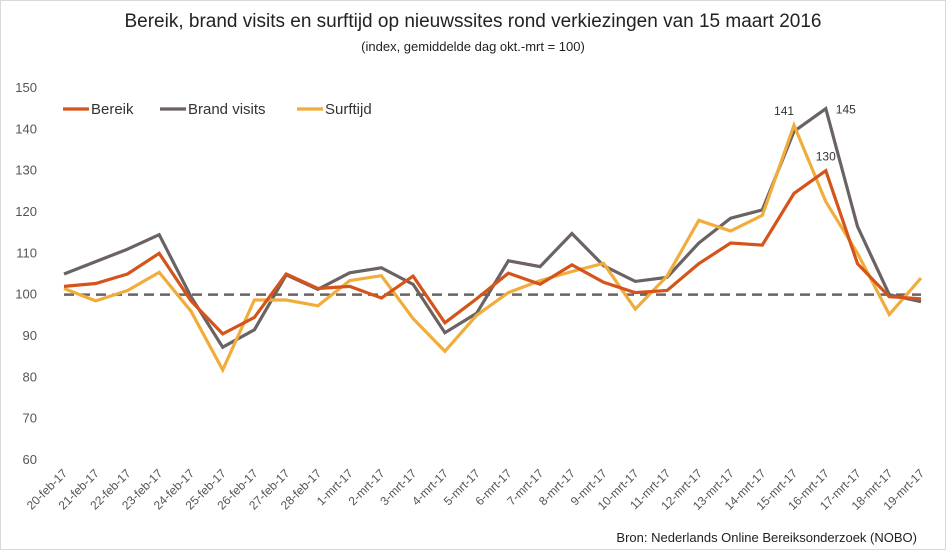 This screenshot has width=946, height=550. What do you see at coordinates (784, 111) in the screenshot?
I see `data-label: 141` at bounding box center [784, 111].